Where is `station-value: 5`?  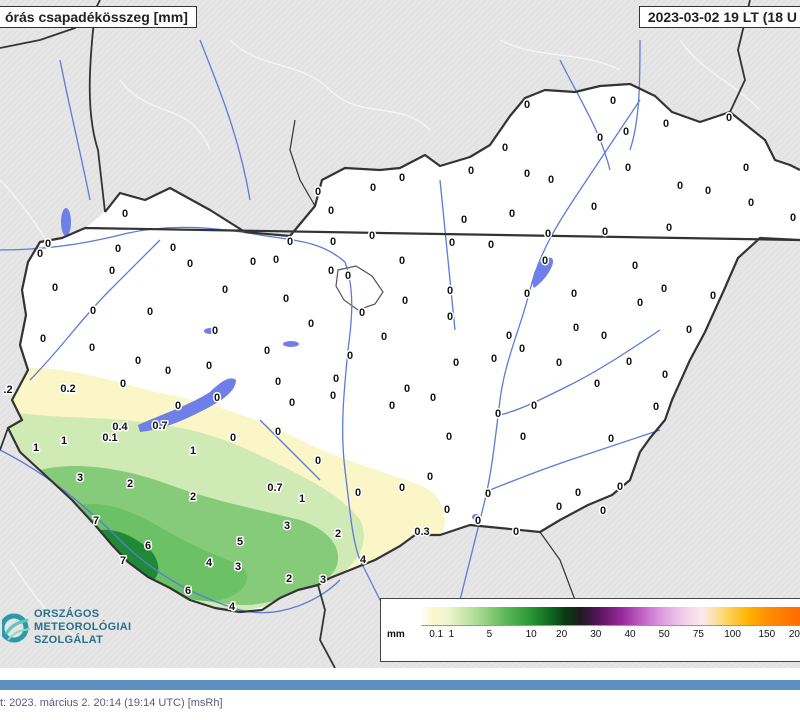 station-value: 5 is located at coordinates (240, 542).